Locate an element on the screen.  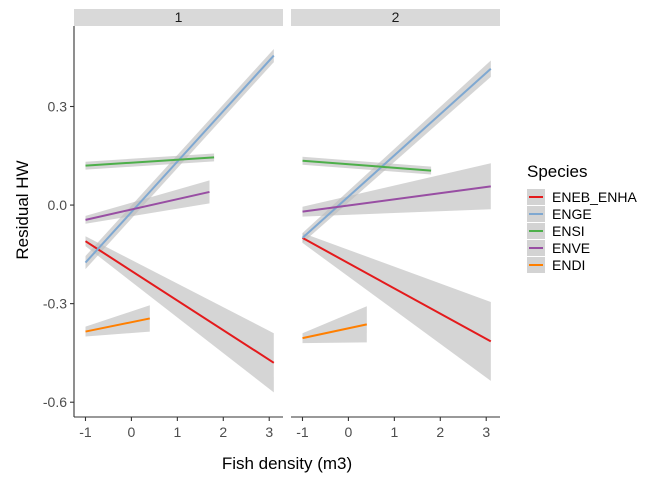
ci-band-endi is located at coordinates (334, 325).